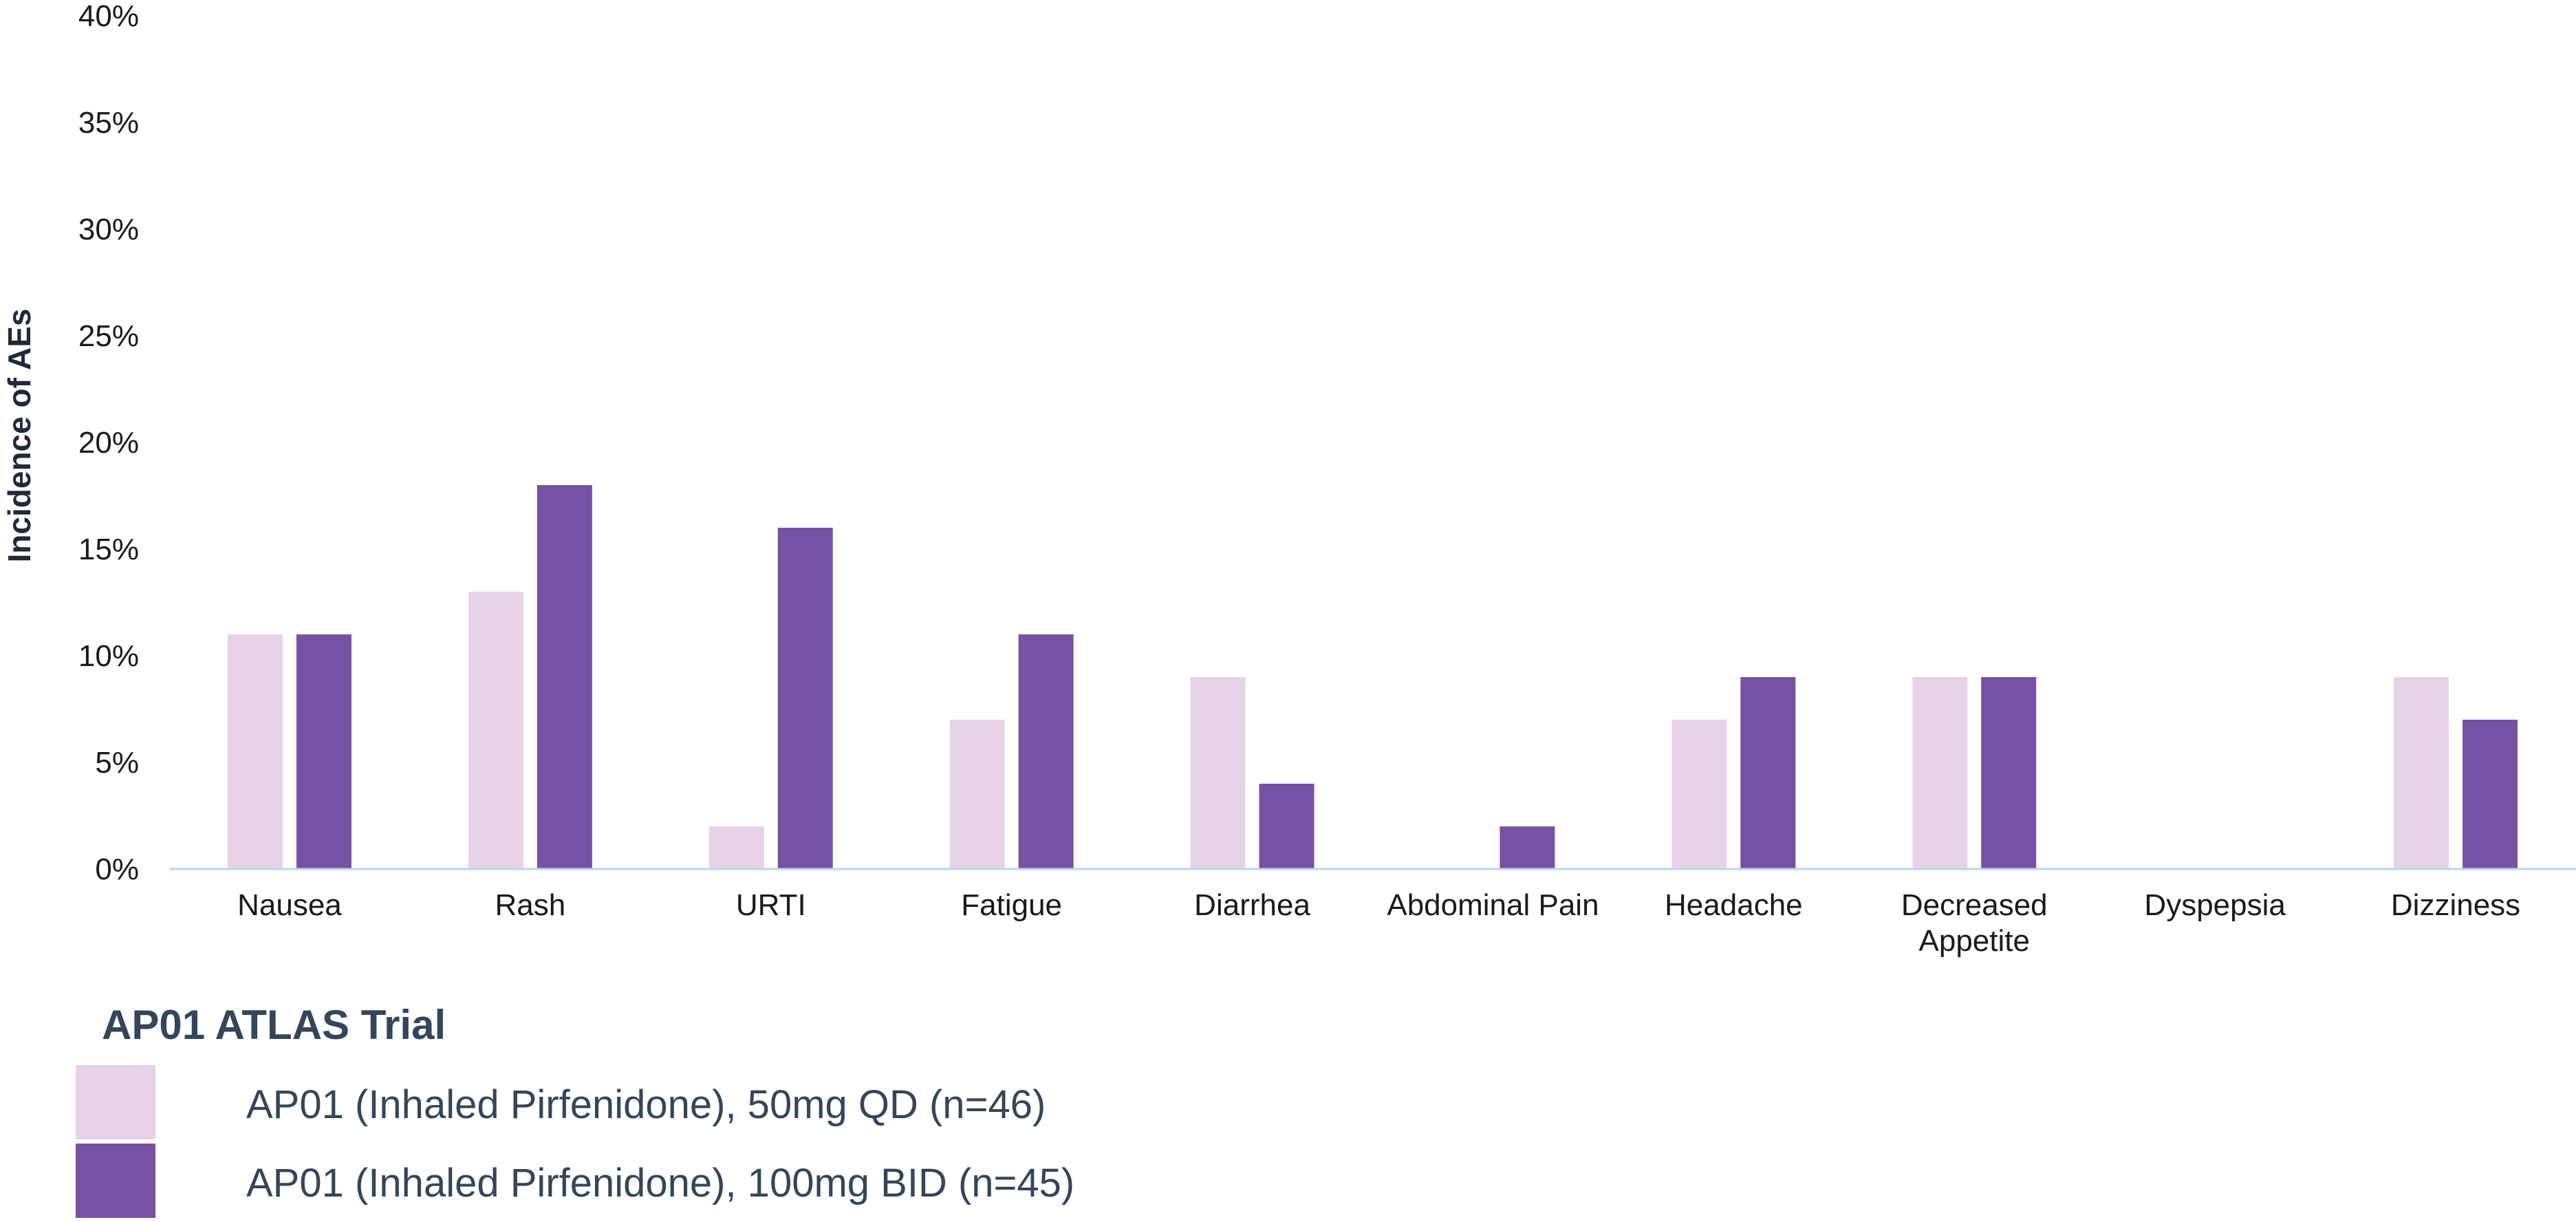 The image size is (2576, 1222). I want to click on x-tick-label: Rash, so click(530, 905).